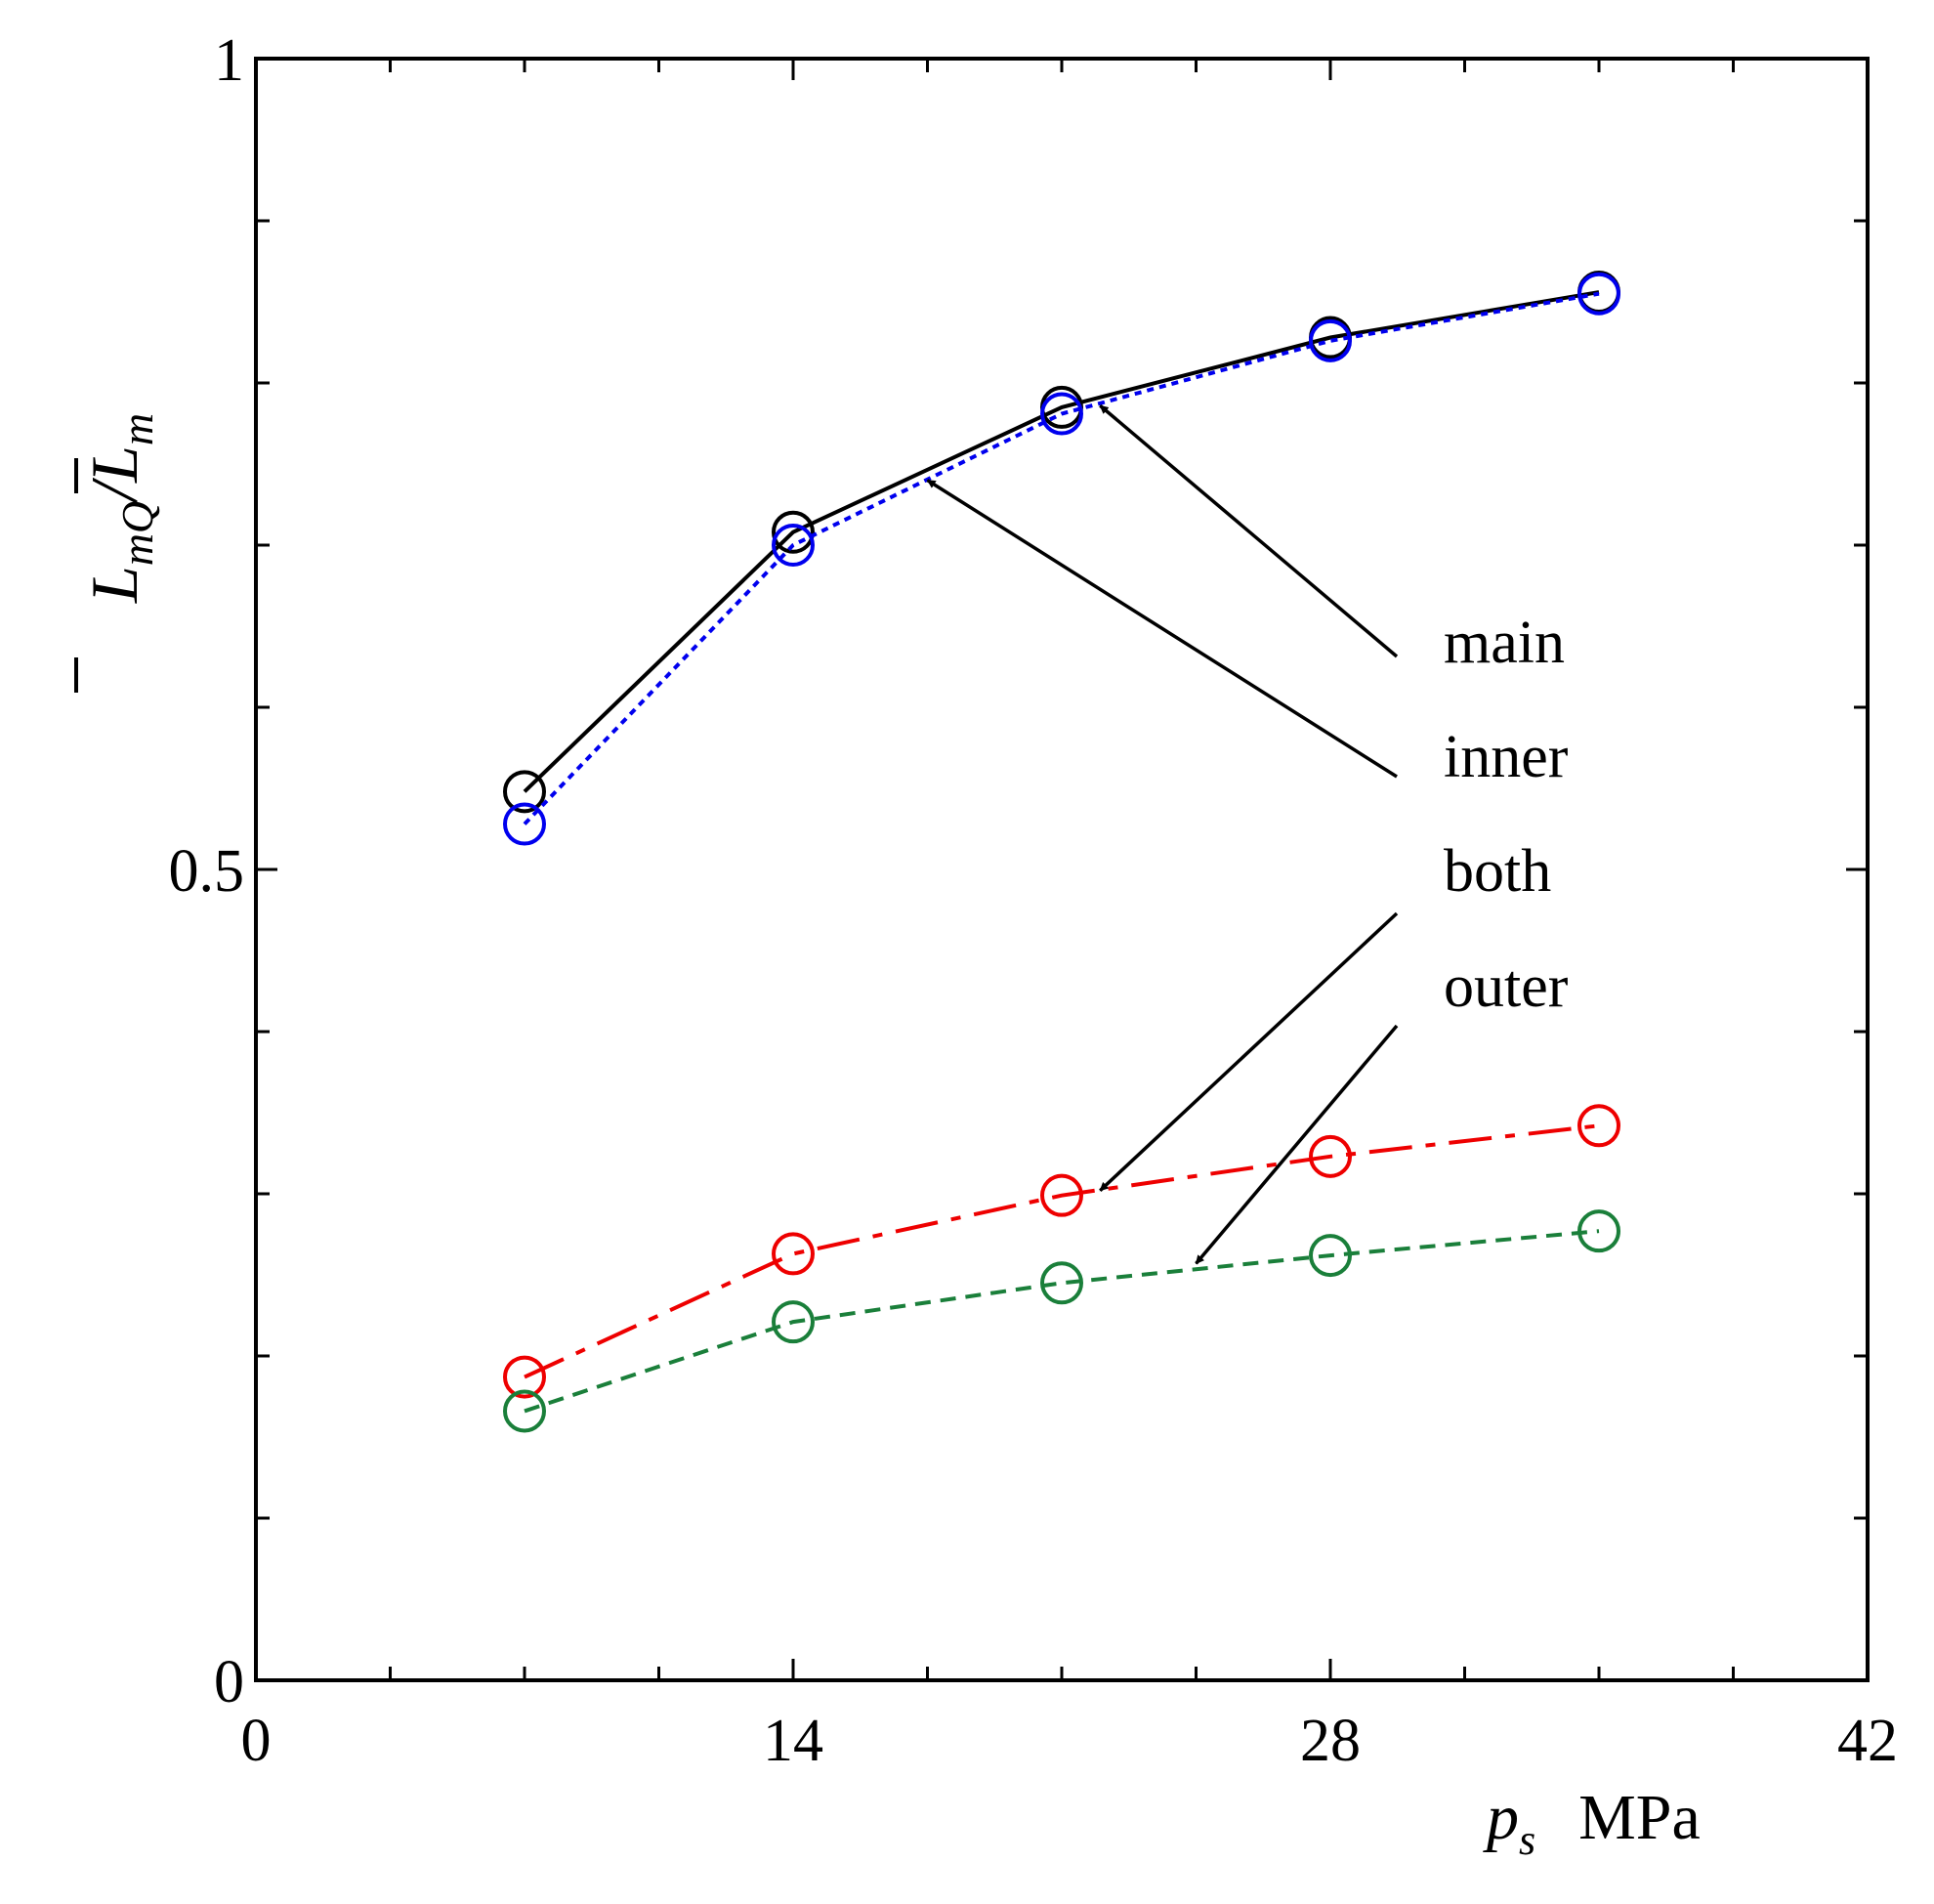  Describe the element at coordinates (793, 1741) in the screenshot. I see `x-tick-label: 14` at that location.